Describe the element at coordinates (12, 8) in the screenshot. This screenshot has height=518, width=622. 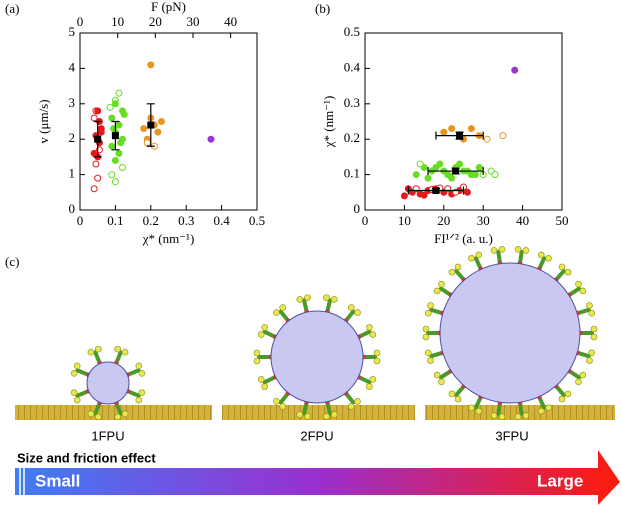
I see `panel-label: (a)` at that location.